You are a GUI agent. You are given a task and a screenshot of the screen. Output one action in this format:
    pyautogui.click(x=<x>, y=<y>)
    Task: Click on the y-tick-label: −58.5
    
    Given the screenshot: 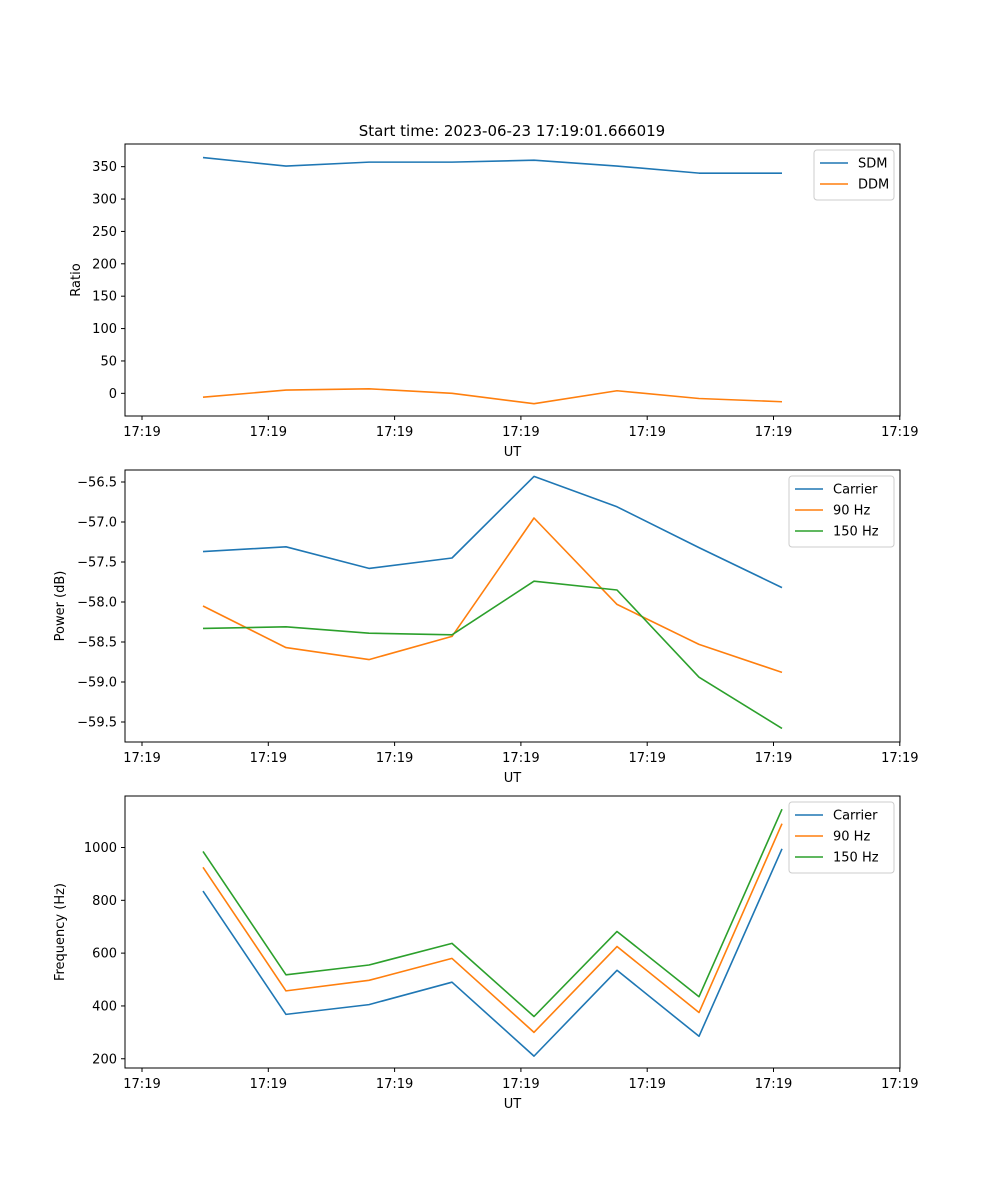 What is the action you would take?
    pyautogui.click(x=97, y=643)
    